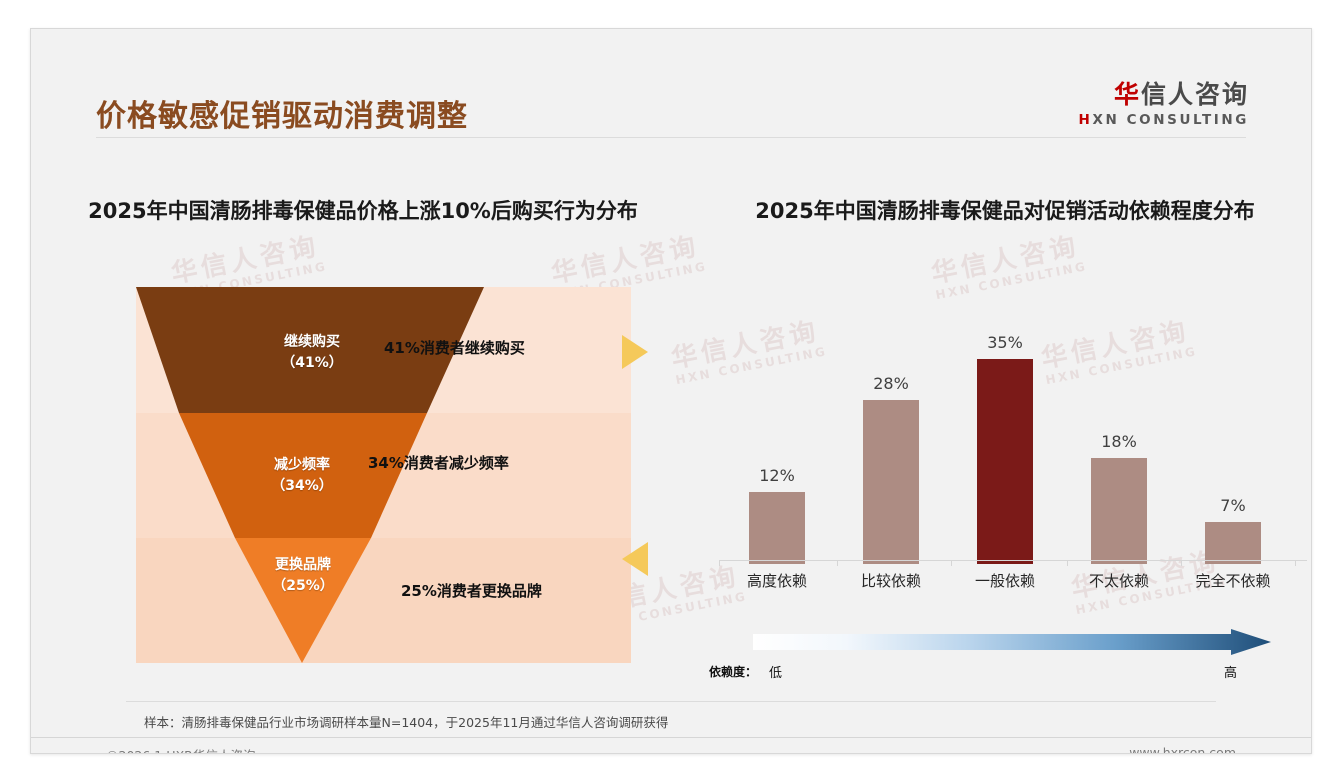  Describe the element at coordinates (635, 352) in the screenshot. I see `triangle-right-icon` at that location.